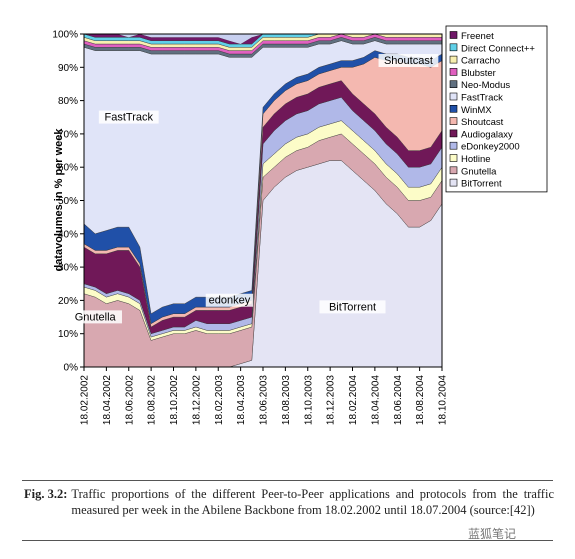 This screenshot has height=559, width=575. Describe the element at coordinates (68, 68) in the screenshot. I see `y-tick-label: 90%` at that location.